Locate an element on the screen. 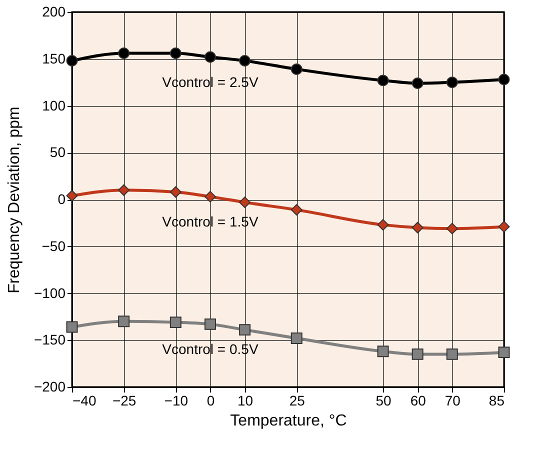  y-tick-label: −150 is located at coordinates (50, 340).